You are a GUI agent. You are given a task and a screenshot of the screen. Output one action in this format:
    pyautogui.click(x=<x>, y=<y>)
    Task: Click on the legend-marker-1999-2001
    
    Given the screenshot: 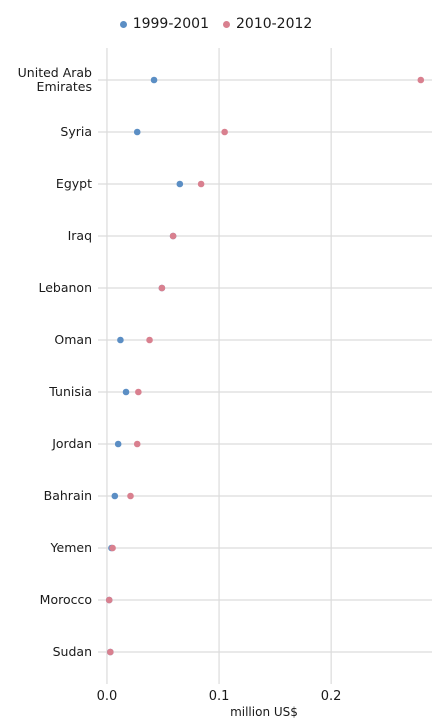 What is the action you would take?
    pyautogui.click(x=123, y=24)
    